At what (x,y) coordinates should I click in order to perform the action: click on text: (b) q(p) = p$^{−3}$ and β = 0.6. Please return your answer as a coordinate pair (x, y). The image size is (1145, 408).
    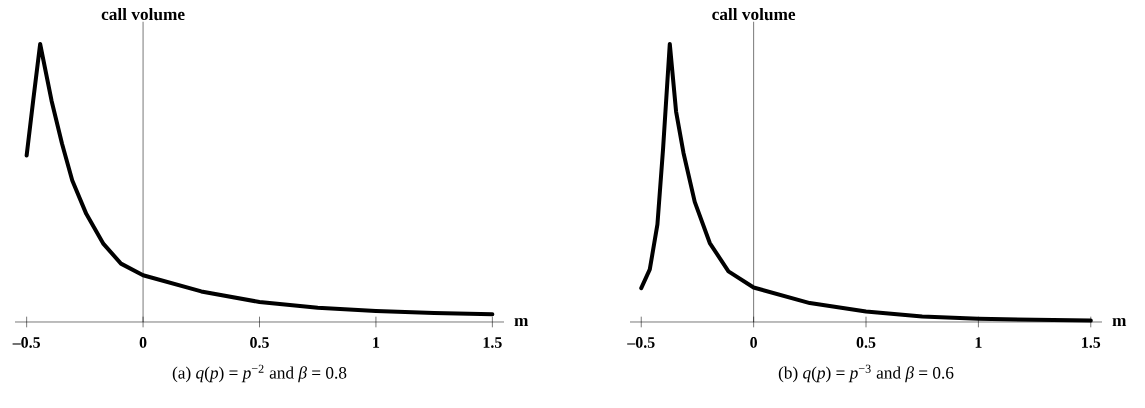
    Looking at the image, I should click on (866, 373).